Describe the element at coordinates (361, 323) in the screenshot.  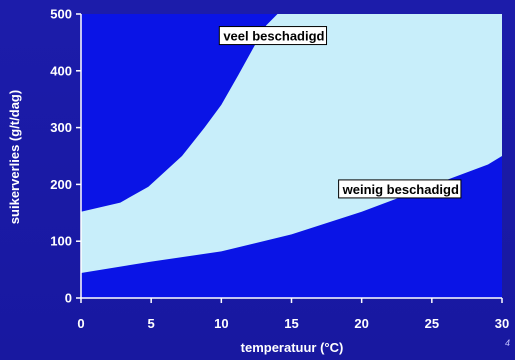
I see `x-tick-label: 20` at that location.